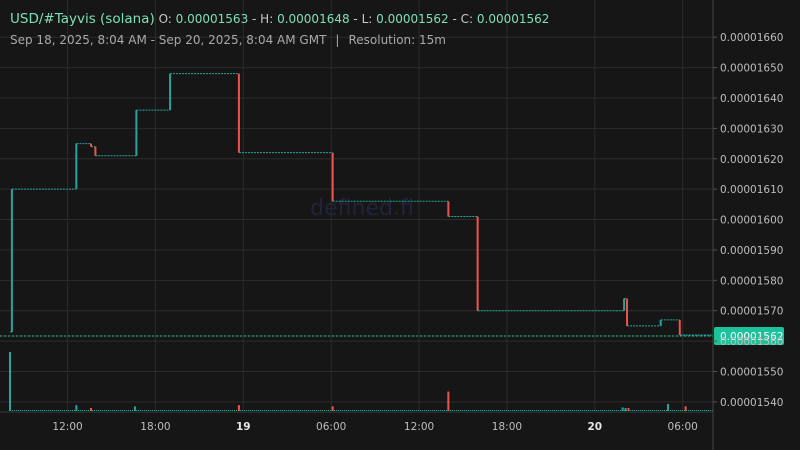 Image resolution: width=800 pixels, height=450 pixels. Describe the element at coordinates (751, 312) in the screenshot. I see `y-tick-label: 0.00001570` at that location.